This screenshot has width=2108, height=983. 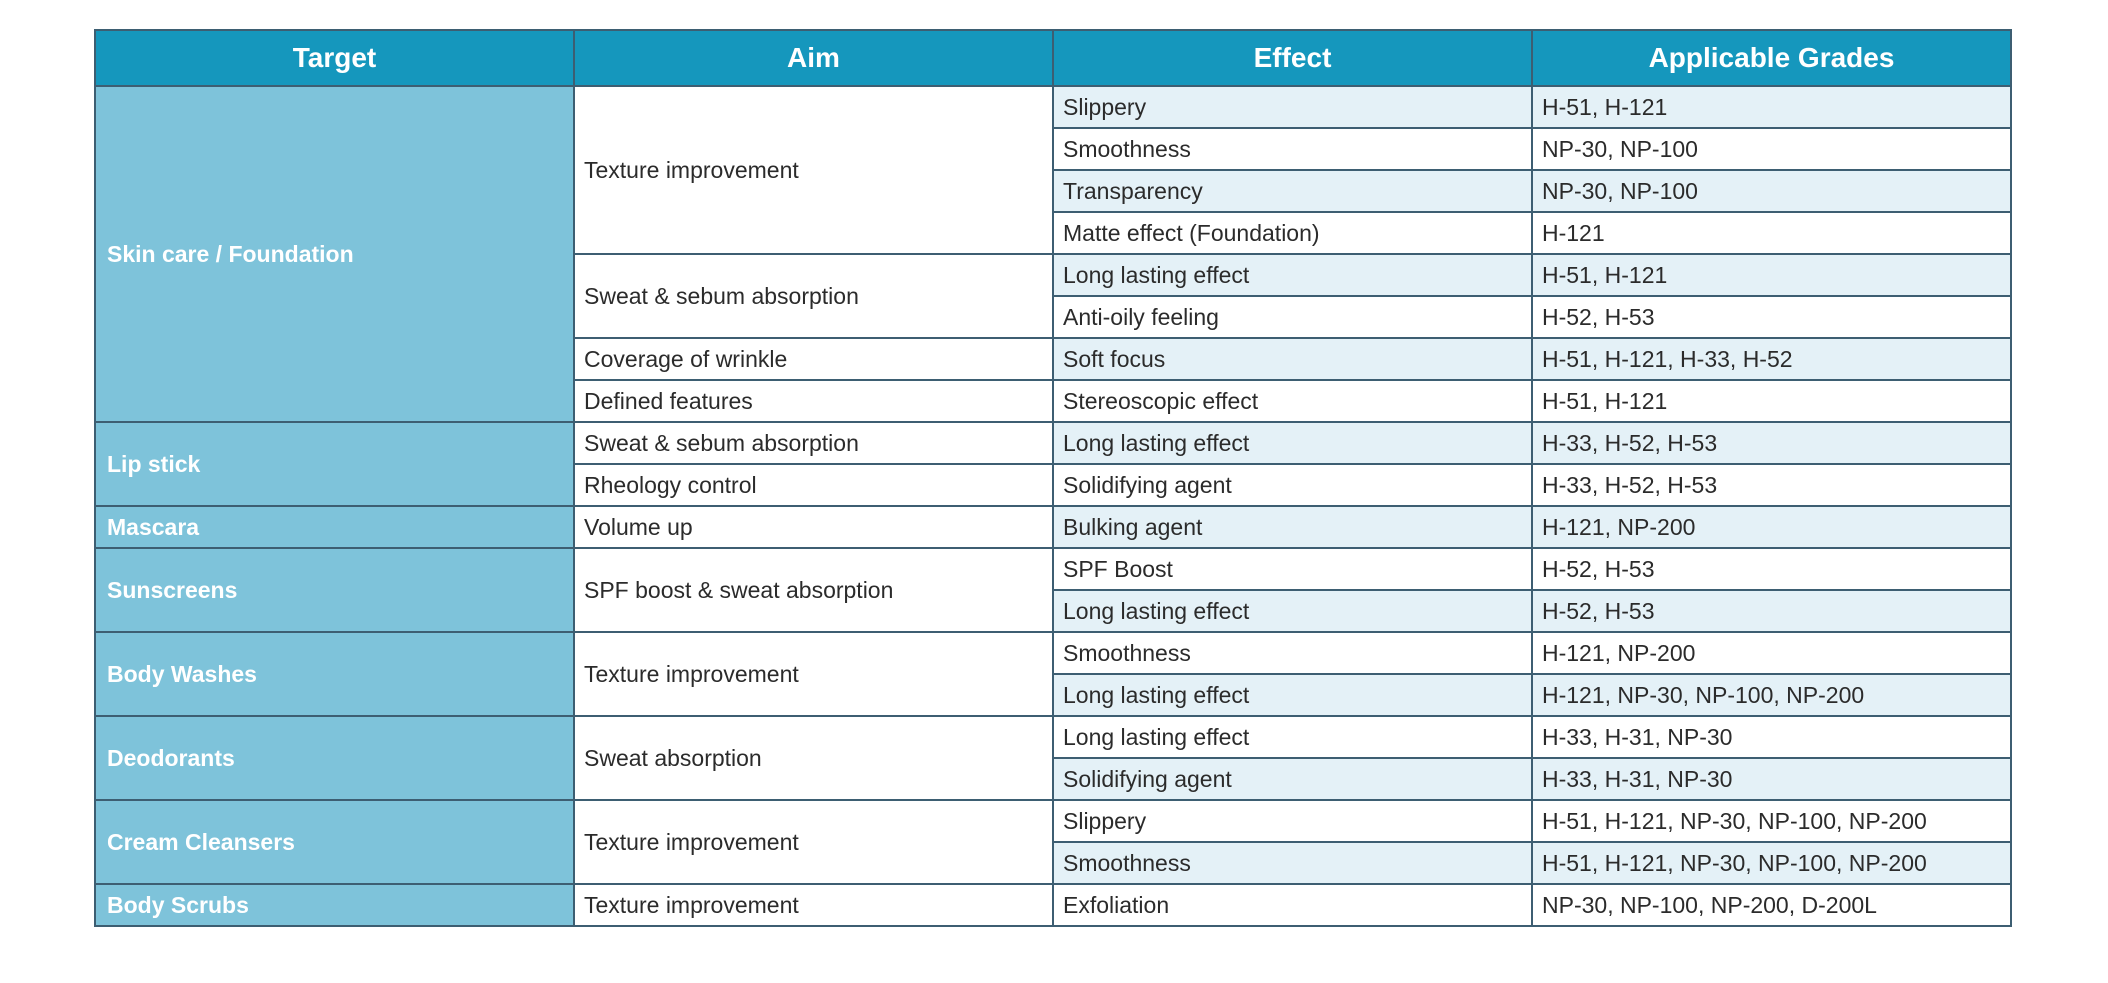 I want to click on grades-cell: NP-30, NP-100, NP-200, D-200L, so click(x=1771, y=905).